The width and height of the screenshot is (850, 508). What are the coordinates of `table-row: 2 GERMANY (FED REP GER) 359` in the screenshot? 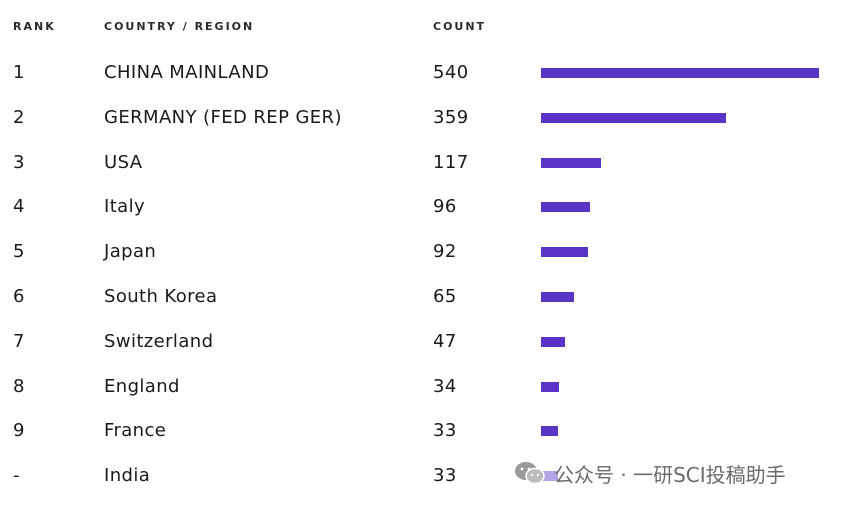 It's located at (425, 118).